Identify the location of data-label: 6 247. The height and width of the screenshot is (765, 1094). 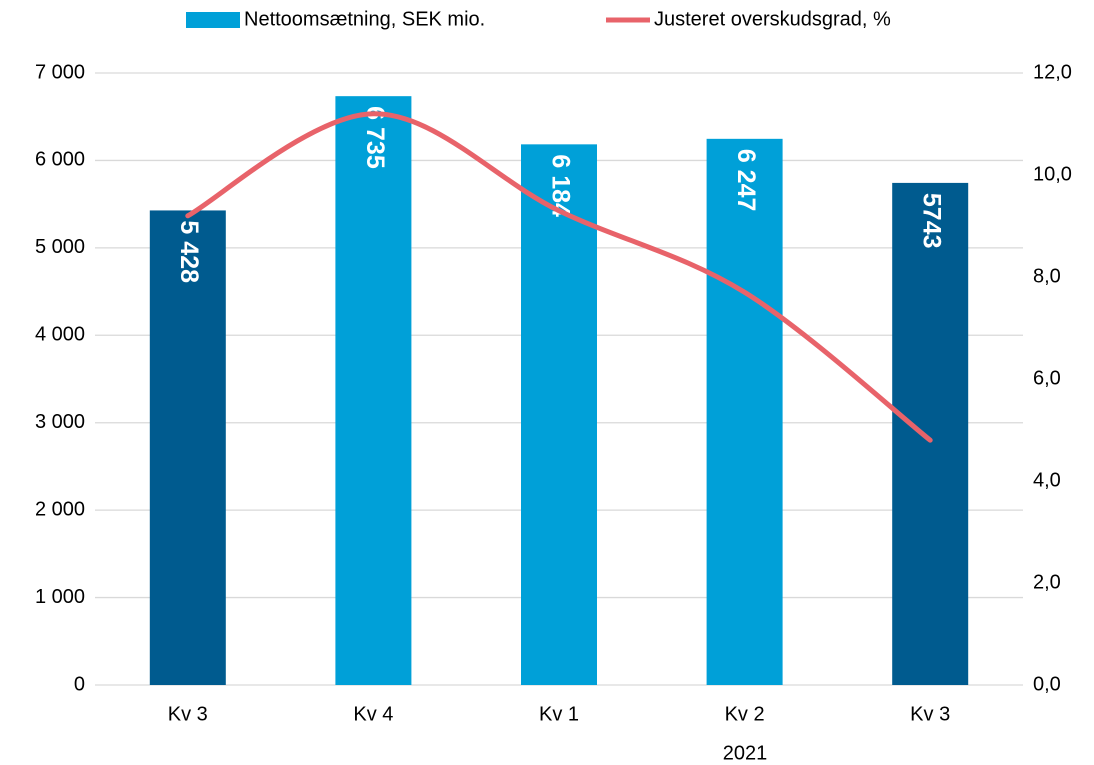
(746, 180).